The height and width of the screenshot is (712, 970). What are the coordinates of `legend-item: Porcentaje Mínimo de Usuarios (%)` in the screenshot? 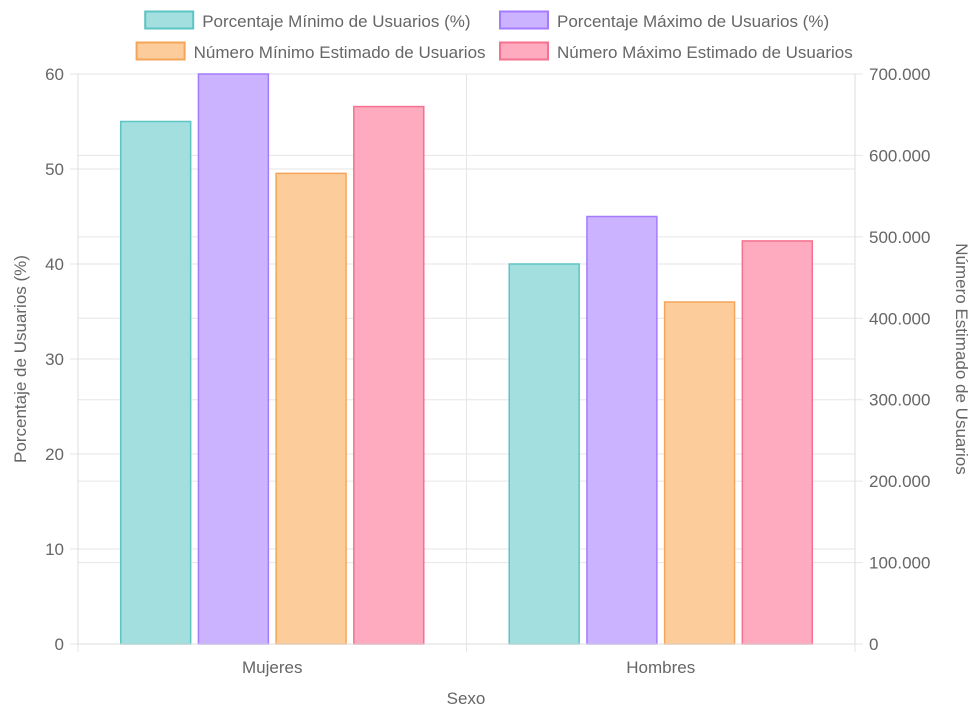 It's located at (307, 21).